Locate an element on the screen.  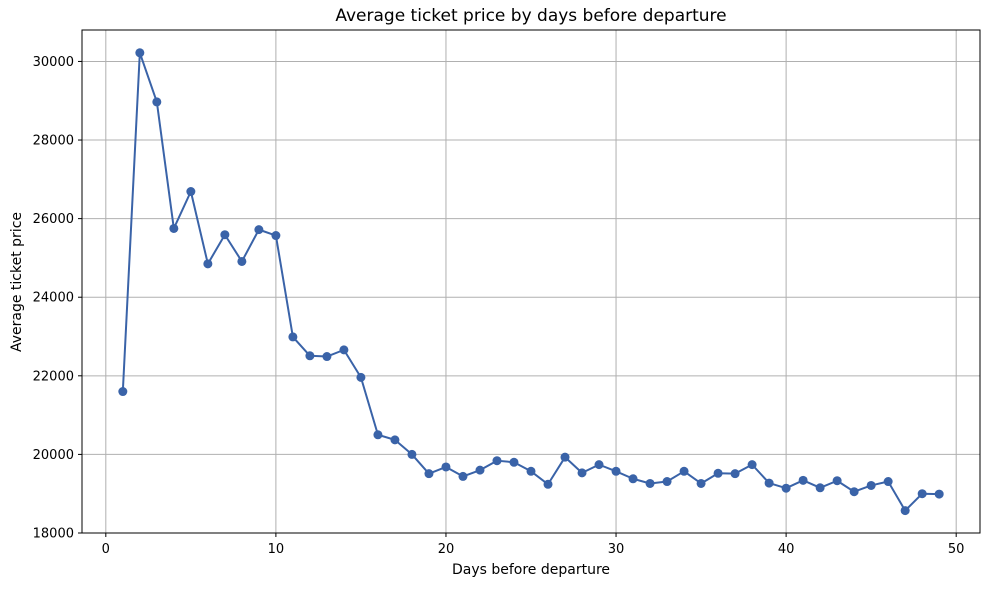
x-axis-label: Days before departure is located at coordinates (531, 570).